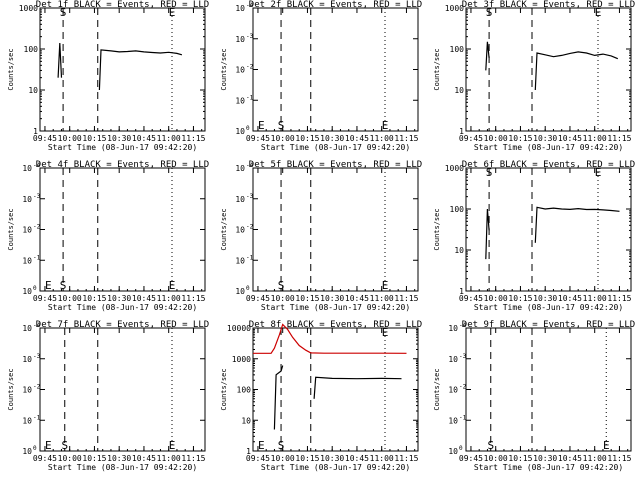  What do you see at coordinates (122, 325) in the screenshot?
I see `panel-title: Det 7f BLACK = Events, RED = LLD` at bounding box center [122, 325].